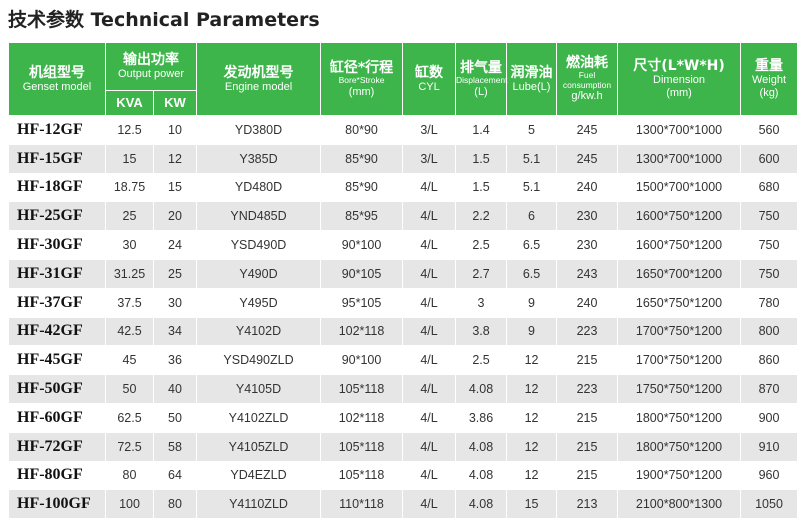 The image size is (805, 522). Describe the element at coordinates (259, 504) in the screenshot. I see `cell: Y4110ZLD` at that location.